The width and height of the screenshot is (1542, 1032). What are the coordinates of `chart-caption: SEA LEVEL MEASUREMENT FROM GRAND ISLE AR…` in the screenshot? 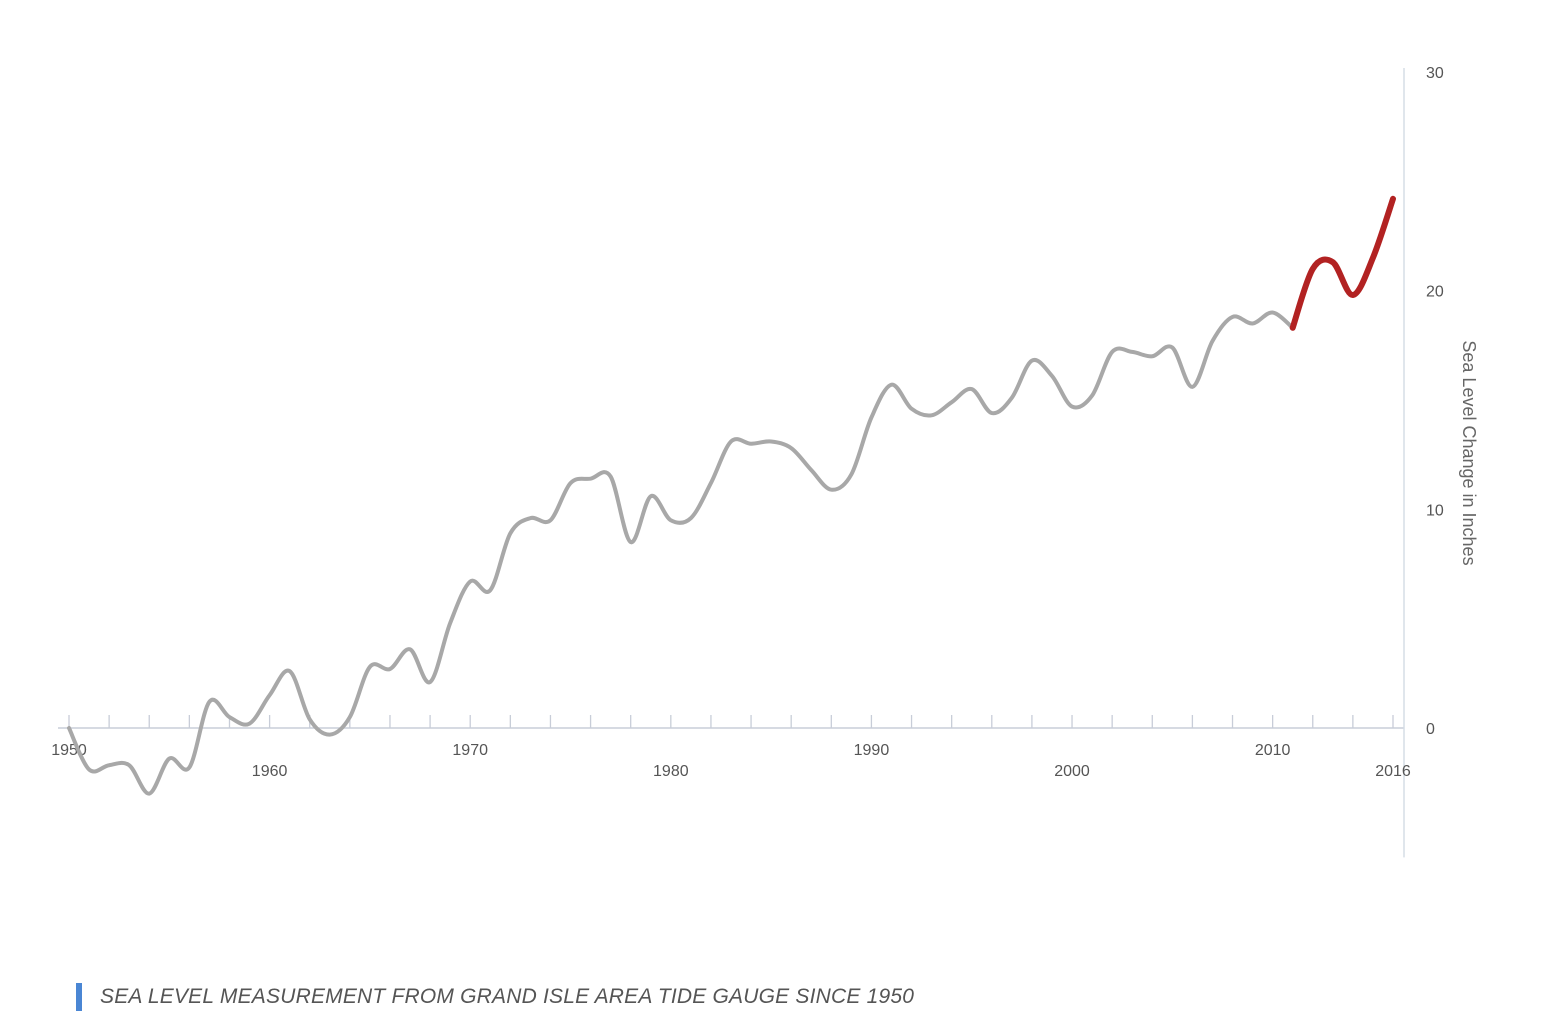 It's located at (495, 997).